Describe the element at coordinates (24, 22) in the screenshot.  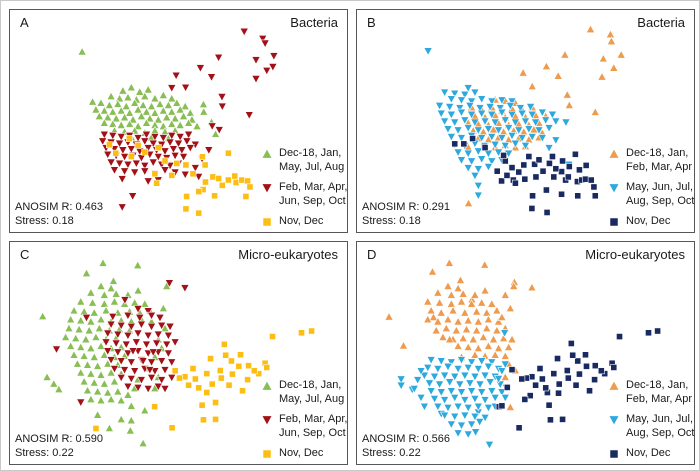
I see `panel-letter: A` at that location.